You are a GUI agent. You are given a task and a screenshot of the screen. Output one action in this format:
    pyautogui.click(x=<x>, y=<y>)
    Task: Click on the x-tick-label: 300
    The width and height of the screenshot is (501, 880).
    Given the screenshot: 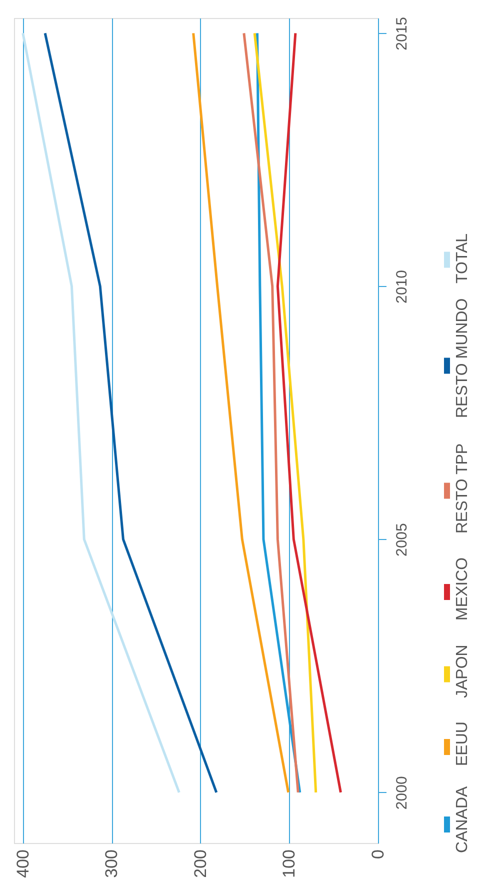 What is the action you would take?
    pyautogui.click(x=112, y=864)
    